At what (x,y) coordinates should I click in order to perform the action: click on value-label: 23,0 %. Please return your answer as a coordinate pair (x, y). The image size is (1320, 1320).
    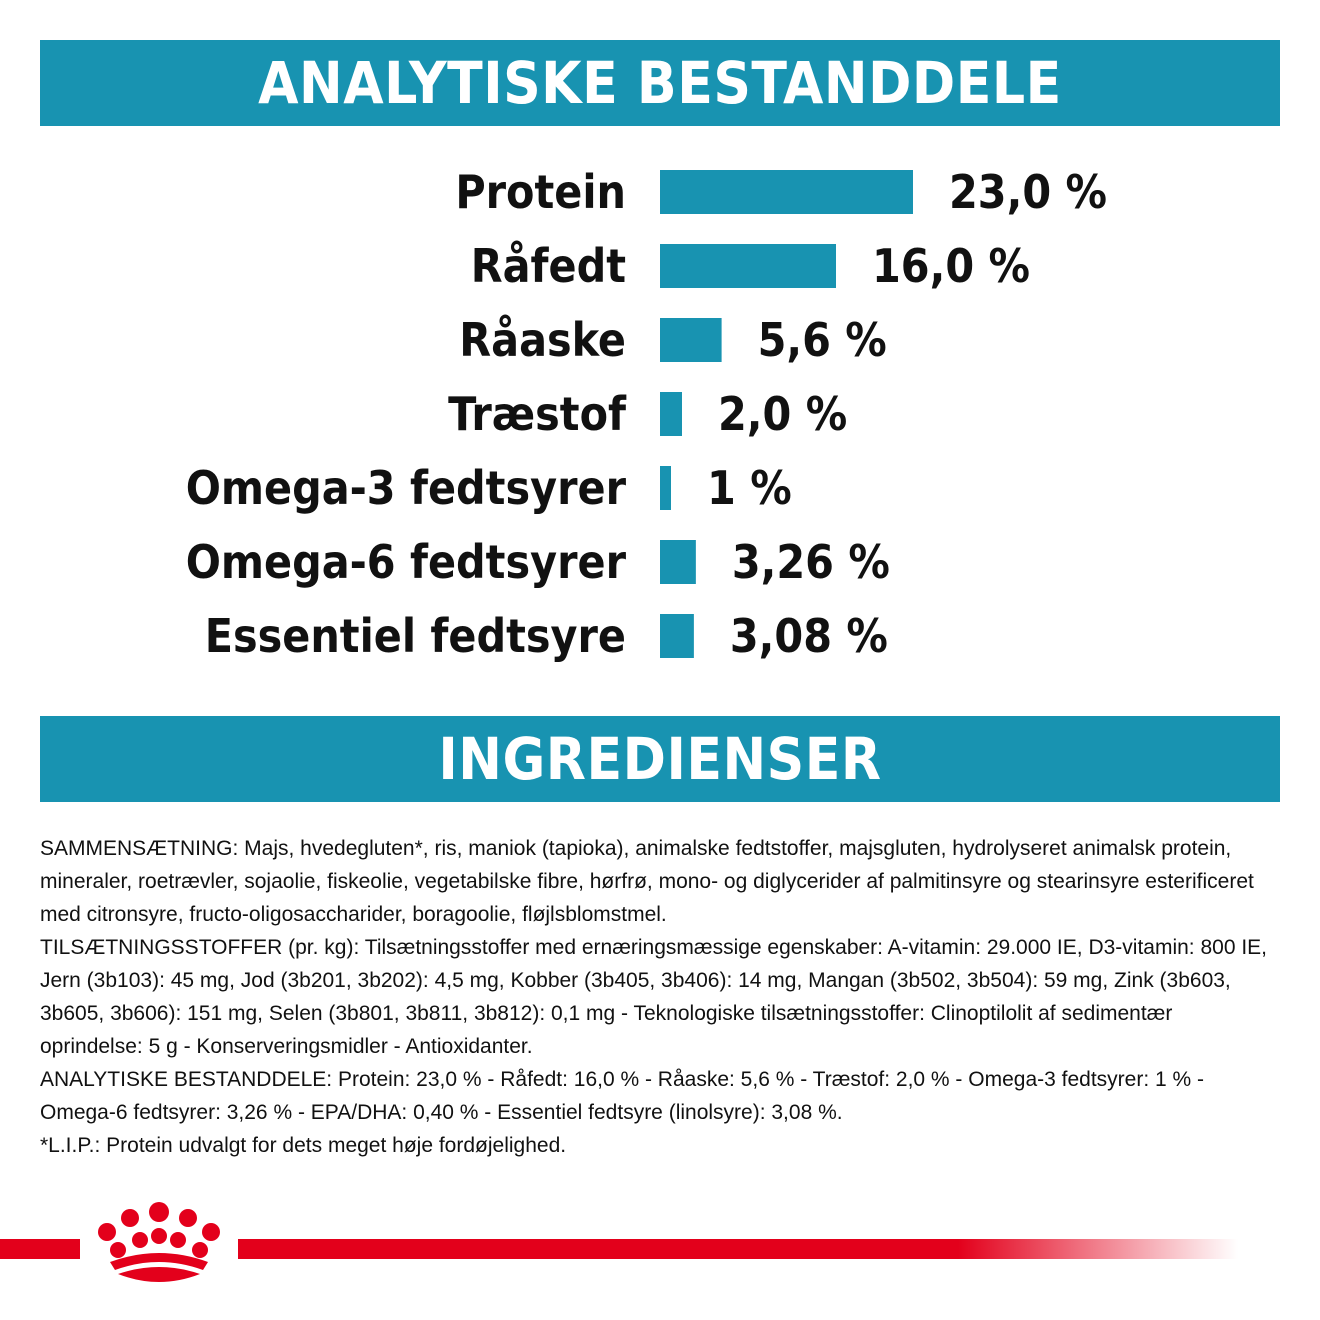
    Looking at the image, I should click on (1028, 192).